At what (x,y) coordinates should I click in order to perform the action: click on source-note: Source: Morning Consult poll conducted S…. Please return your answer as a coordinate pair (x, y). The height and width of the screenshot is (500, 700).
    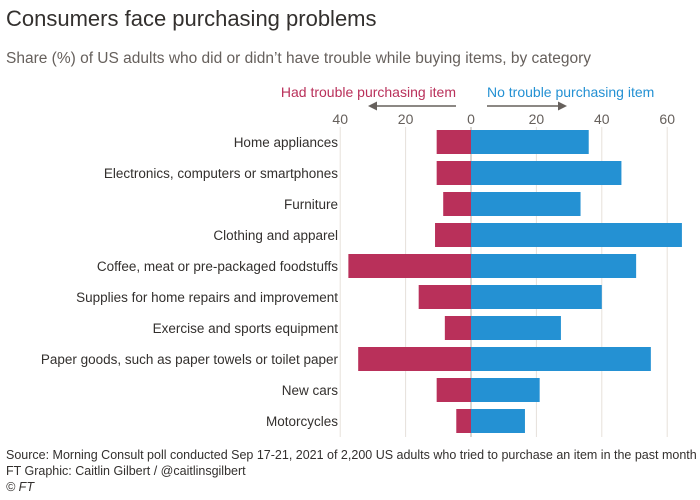
    Looking at the image, I should click on (351, 455).